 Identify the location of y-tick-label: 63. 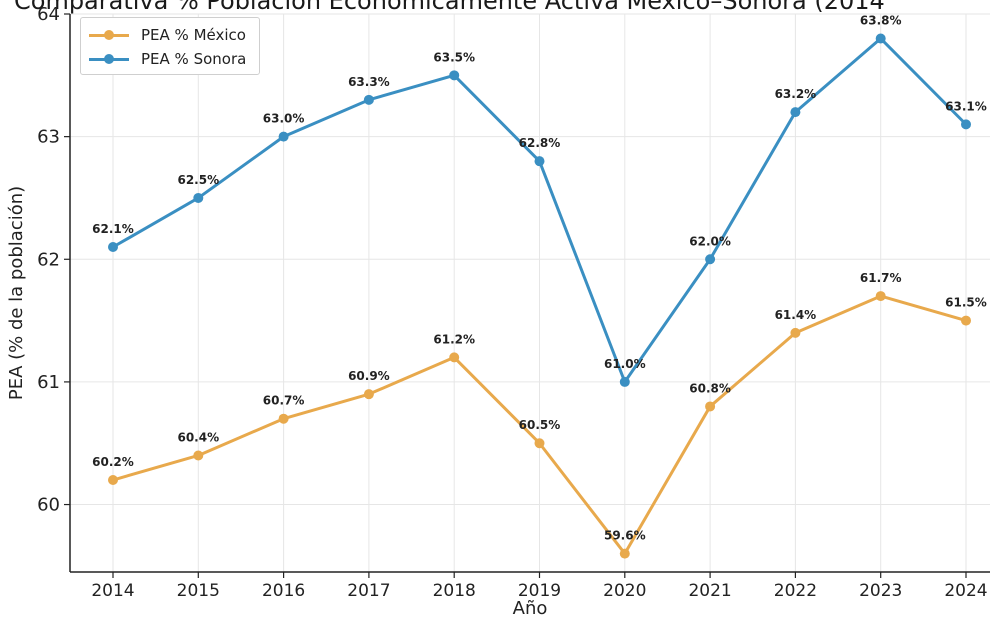
(48, 137).